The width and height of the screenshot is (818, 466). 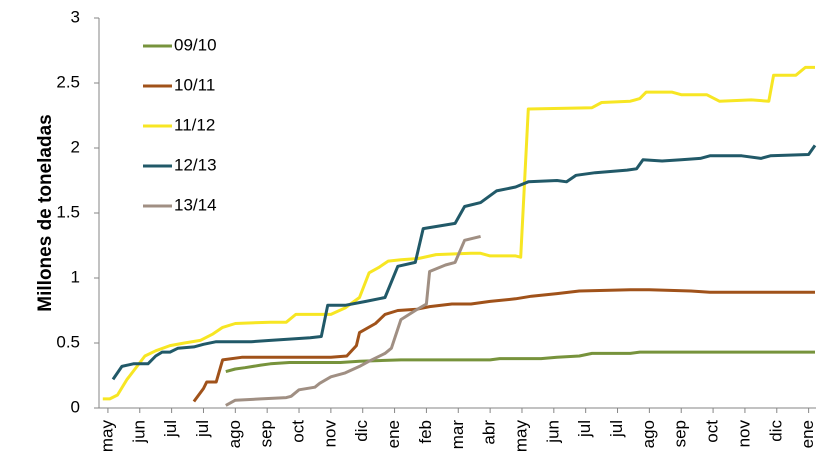 I want to click on y-tick-label: 1.5, so click(x=68, y=211).